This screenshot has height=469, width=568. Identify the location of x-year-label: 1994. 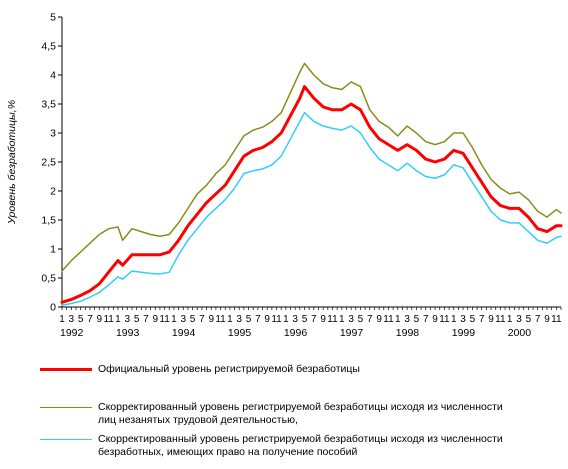
(184, 333).